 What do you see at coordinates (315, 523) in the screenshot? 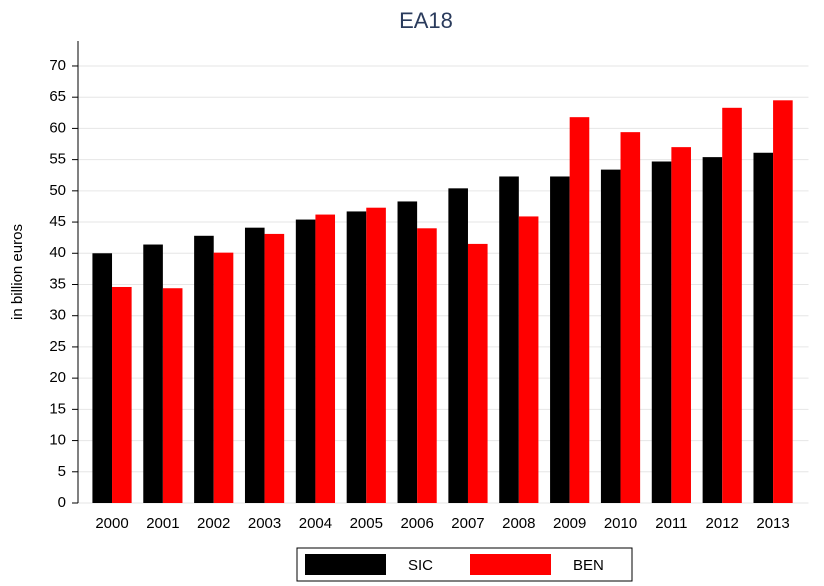
I see `x-tick-label: 2004` at bounding box center [315, 523].